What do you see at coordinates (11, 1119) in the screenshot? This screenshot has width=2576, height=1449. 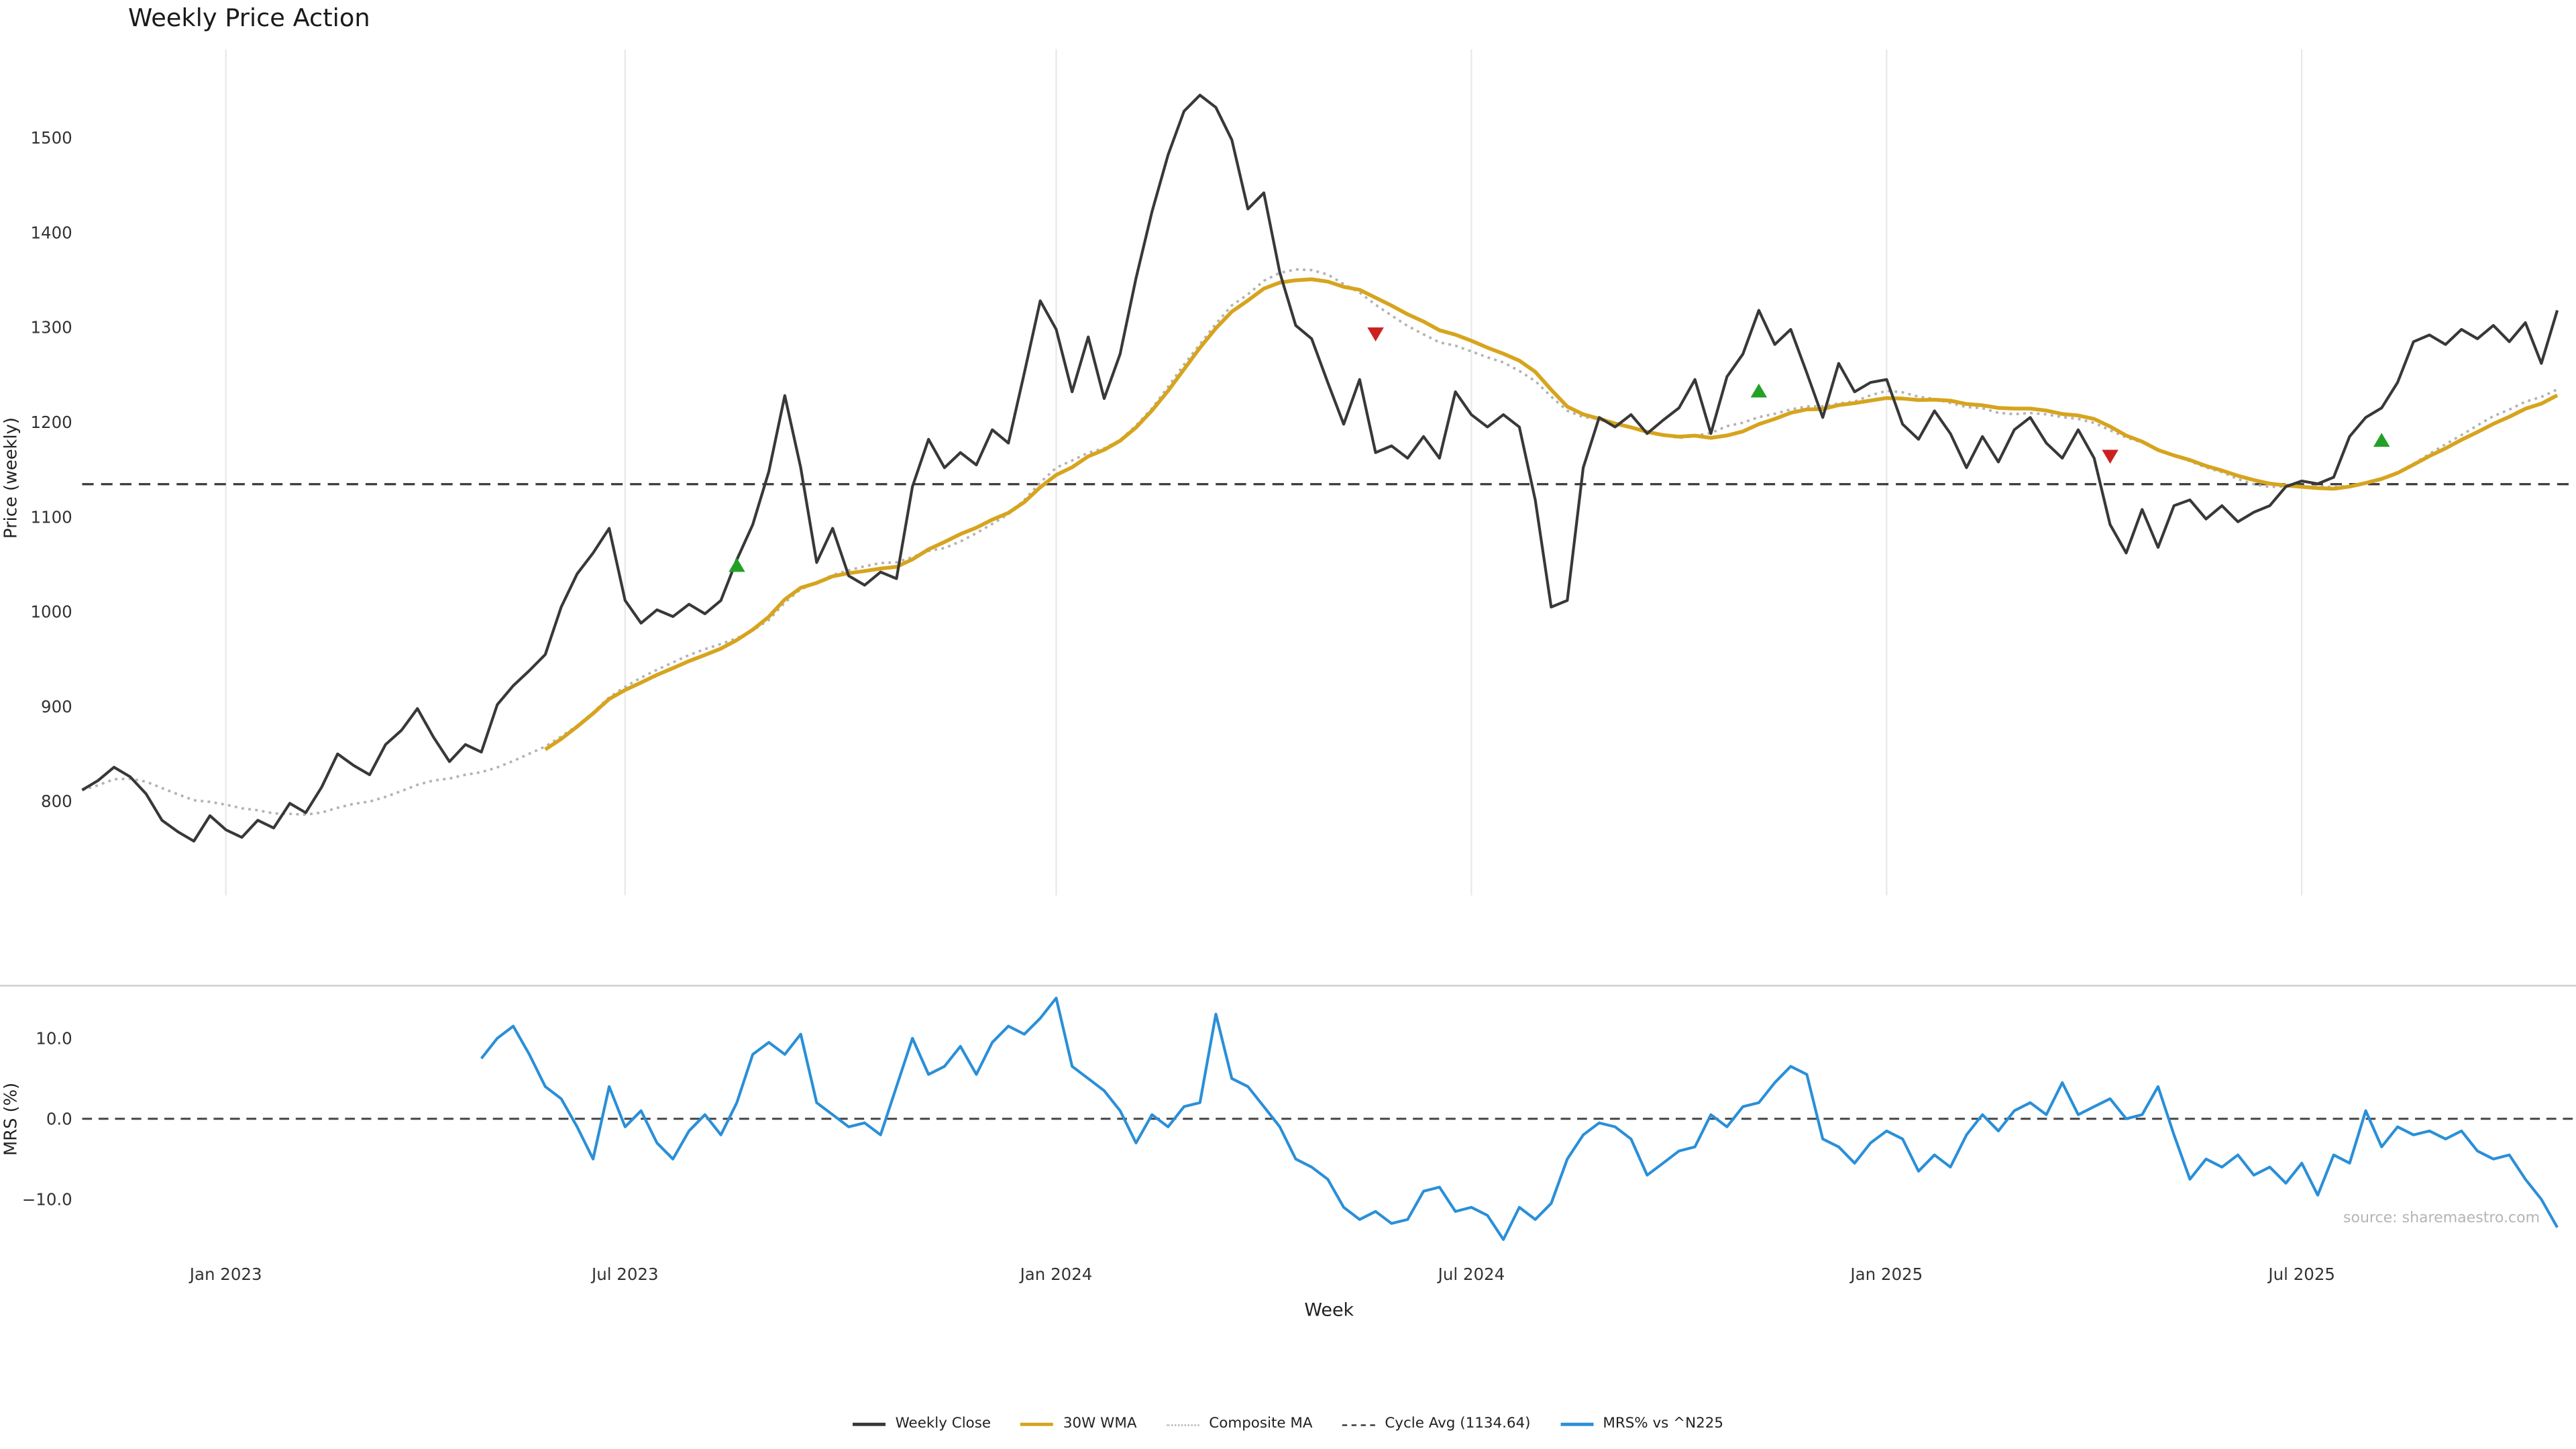 I see `mrs-axis-label: MRS (%)` at bounding box center [11, 1119].